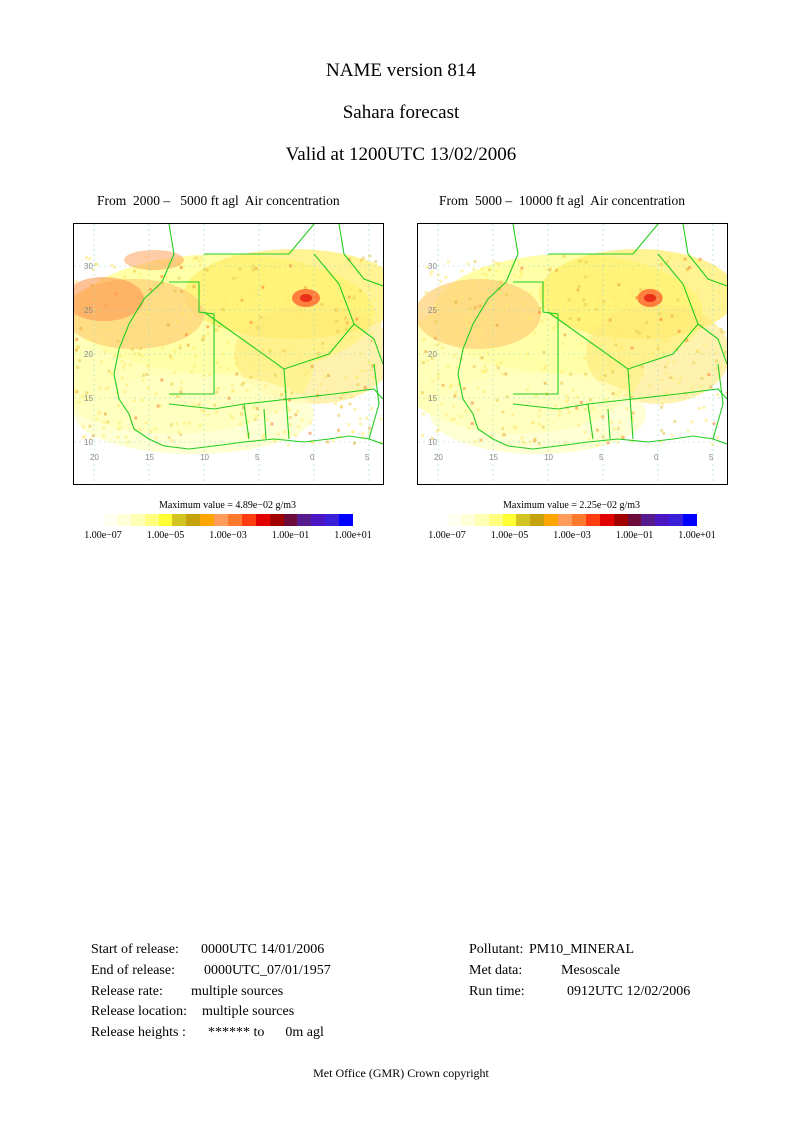  I want to click on end-release-label: End of release:, so click(133, 970).